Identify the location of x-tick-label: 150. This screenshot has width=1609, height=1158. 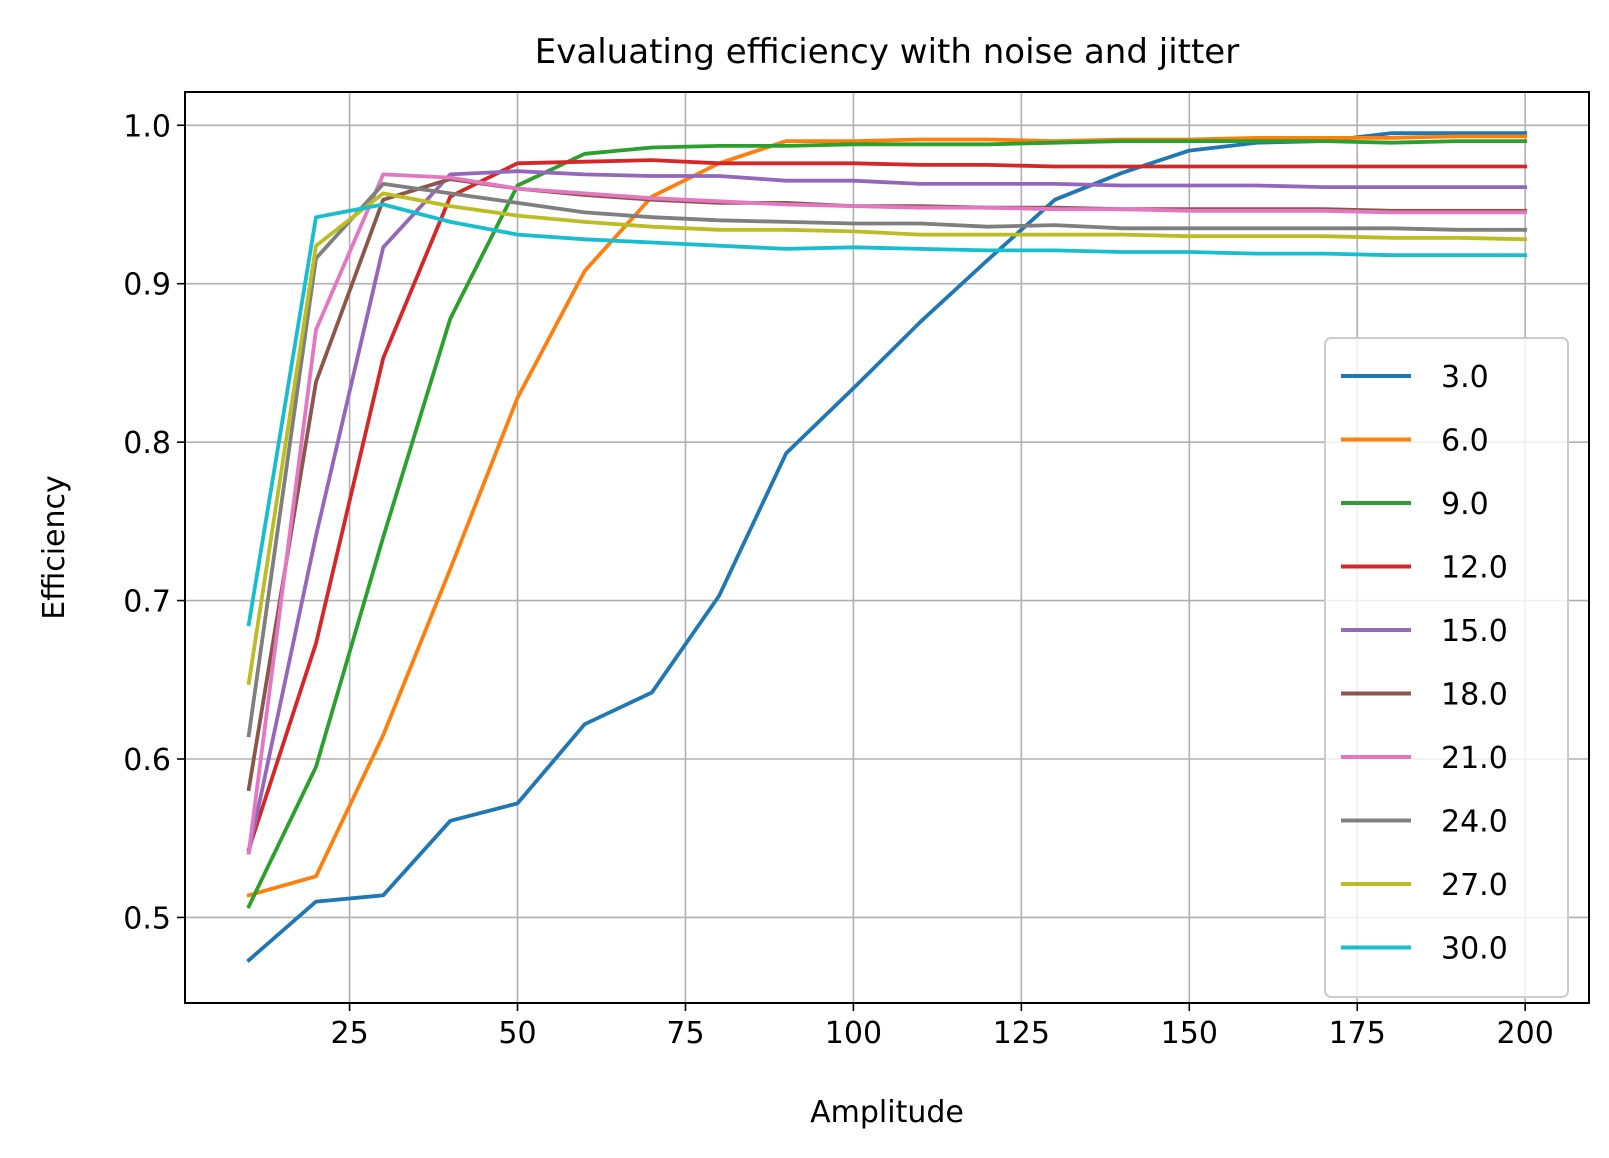
(1189, 1033).